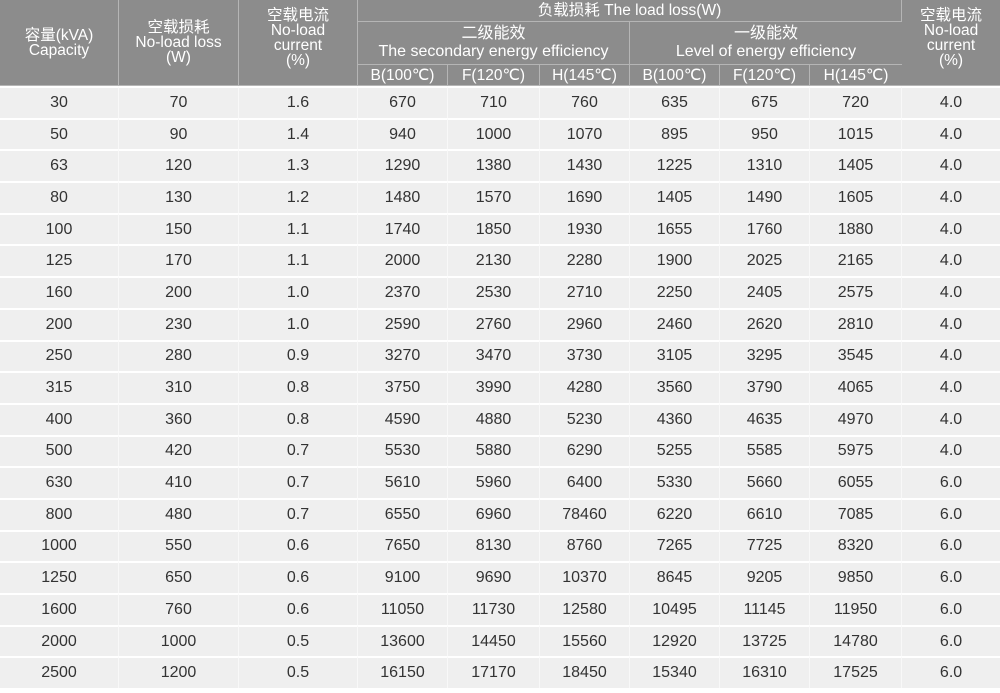  I want to click on table-cell: 9205, so click(765, 577).